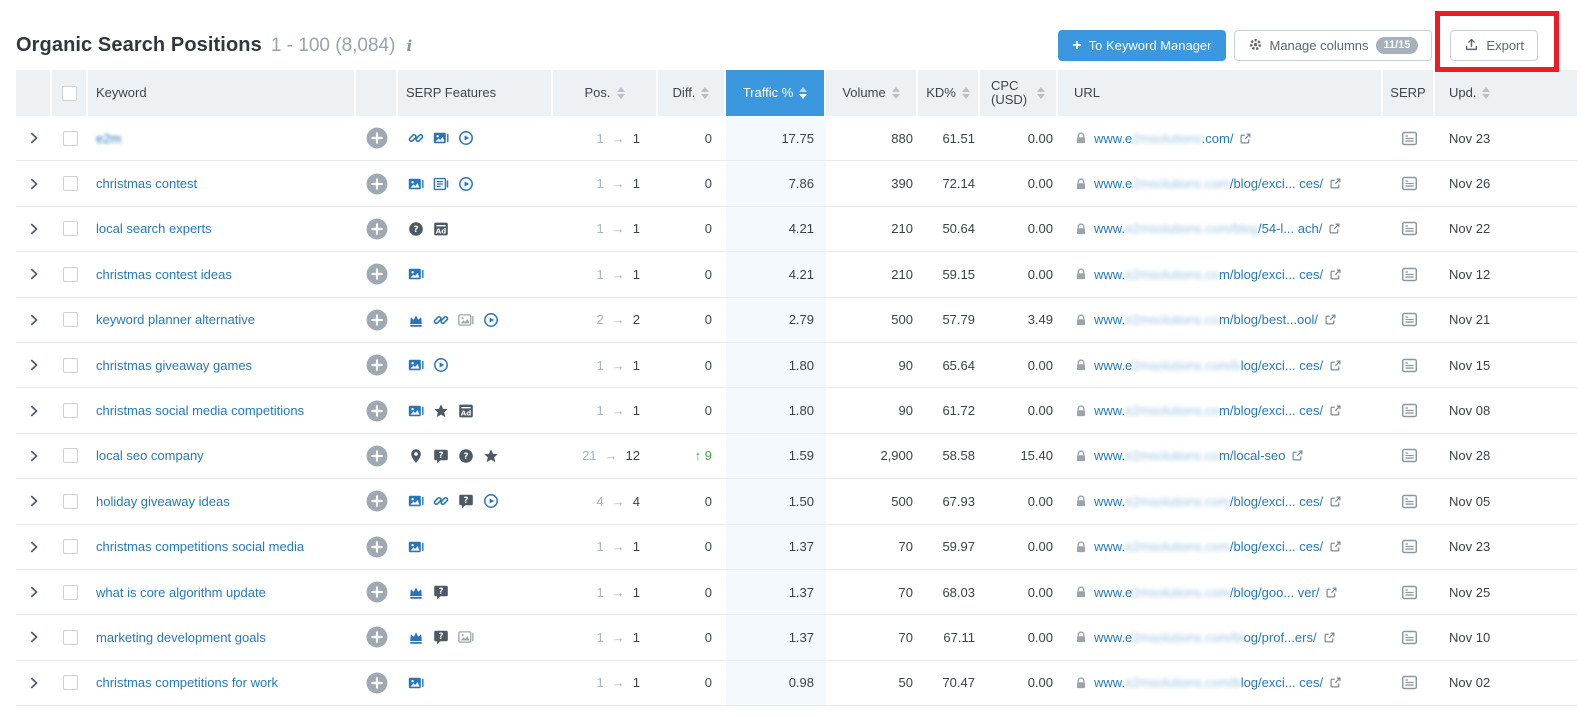 The image size is (1593, 717). I want to click on url-link: www.e2msolutions.com/blog/goo... ver/, so click(1206, 592).